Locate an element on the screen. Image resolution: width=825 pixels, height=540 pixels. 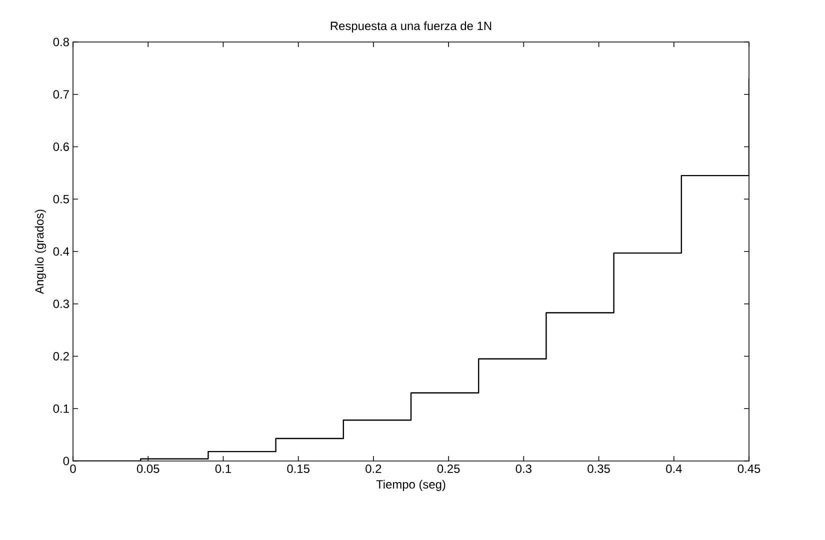
y-tick-label: 0.3 is located at coordinates (61, 304).